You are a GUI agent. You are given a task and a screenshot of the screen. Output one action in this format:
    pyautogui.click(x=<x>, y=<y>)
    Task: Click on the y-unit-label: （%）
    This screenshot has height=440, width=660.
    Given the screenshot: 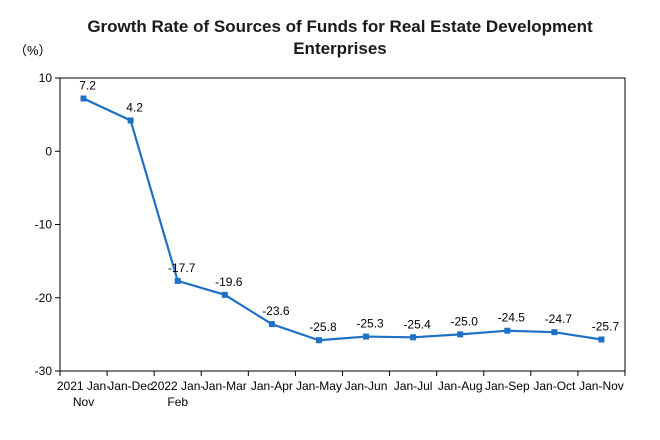 What is the action you would take?
    pyautogui.click(x=33, y=50)
    